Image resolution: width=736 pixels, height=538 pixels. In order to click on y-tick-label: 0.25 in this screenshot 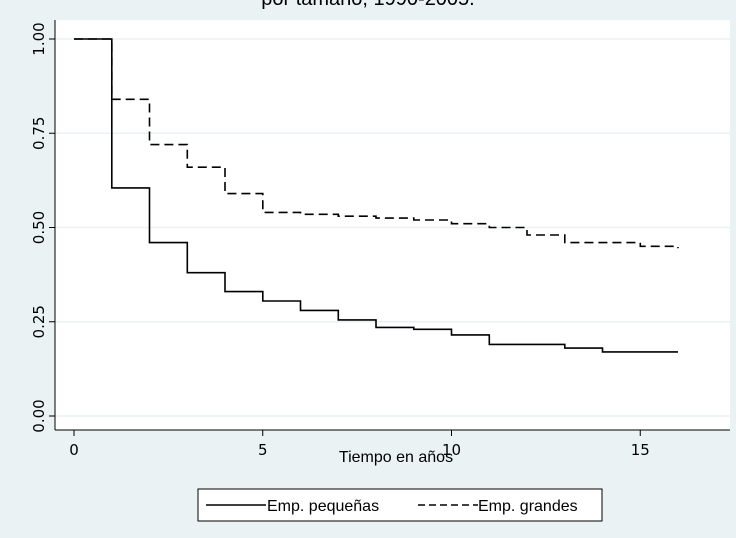, I will do `click(39, 321)`.